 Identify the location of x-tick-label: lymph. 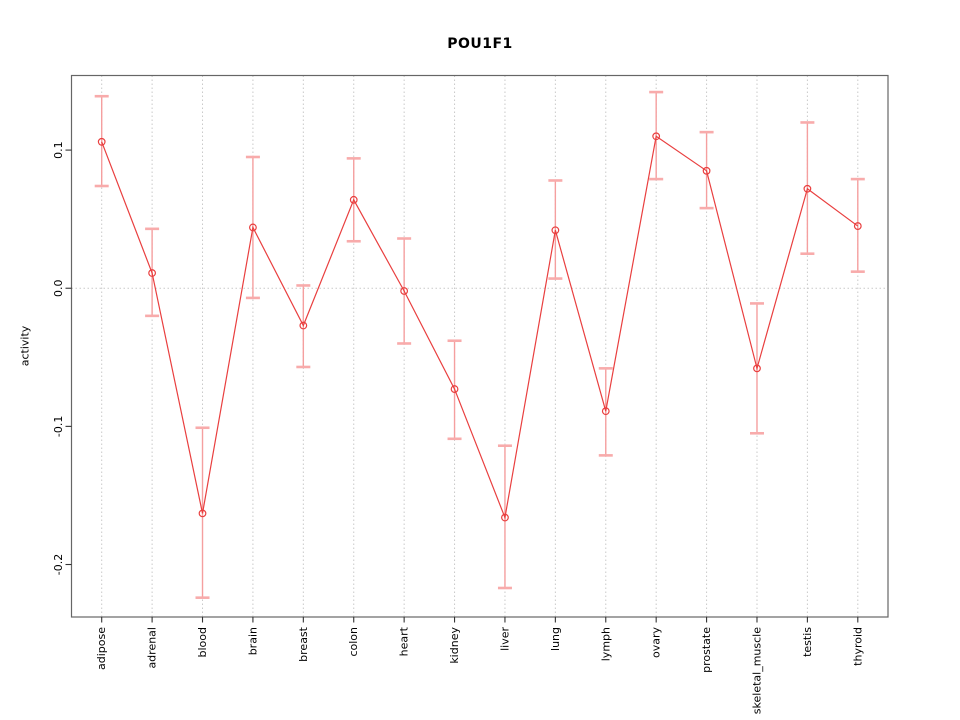
(605, 644).